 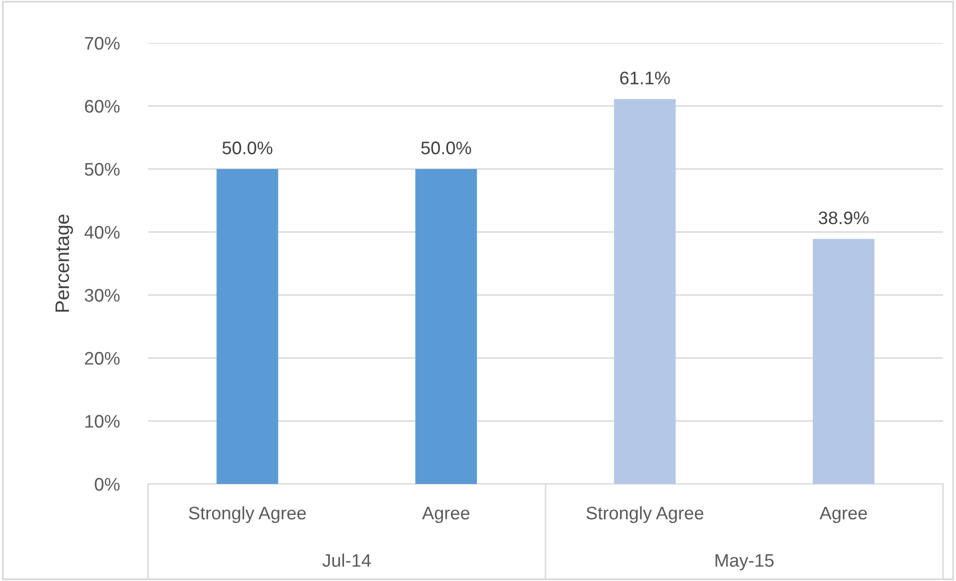 What do you see at coordinates (102, 421) in the screenshot?
I see `y-tick-label: 10%` at bounding box center [102, 421].